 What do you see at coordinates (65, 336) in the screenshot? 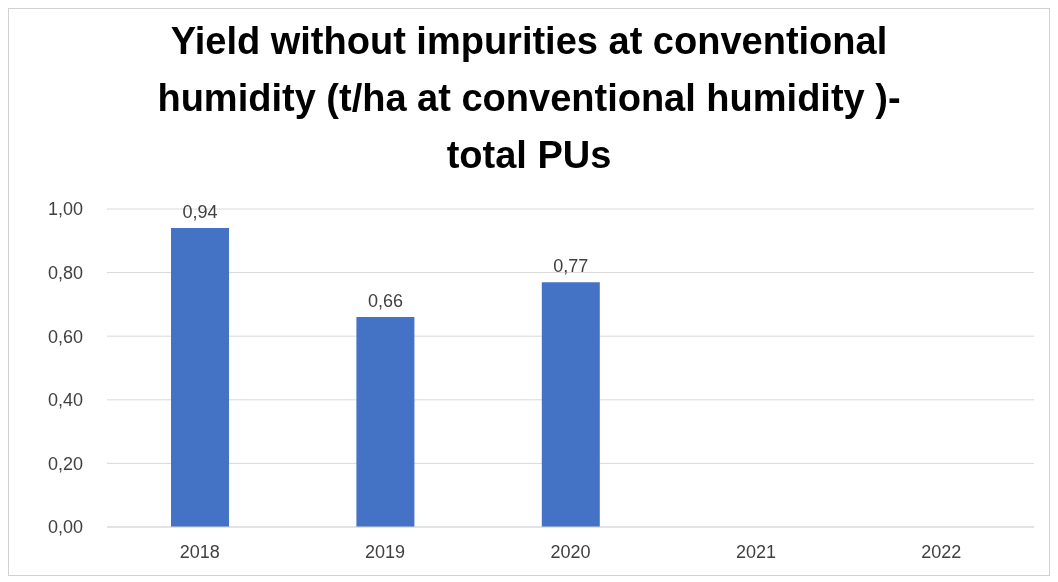
I see `y-tick-label: 0,60` at bounding box center [65, 336].